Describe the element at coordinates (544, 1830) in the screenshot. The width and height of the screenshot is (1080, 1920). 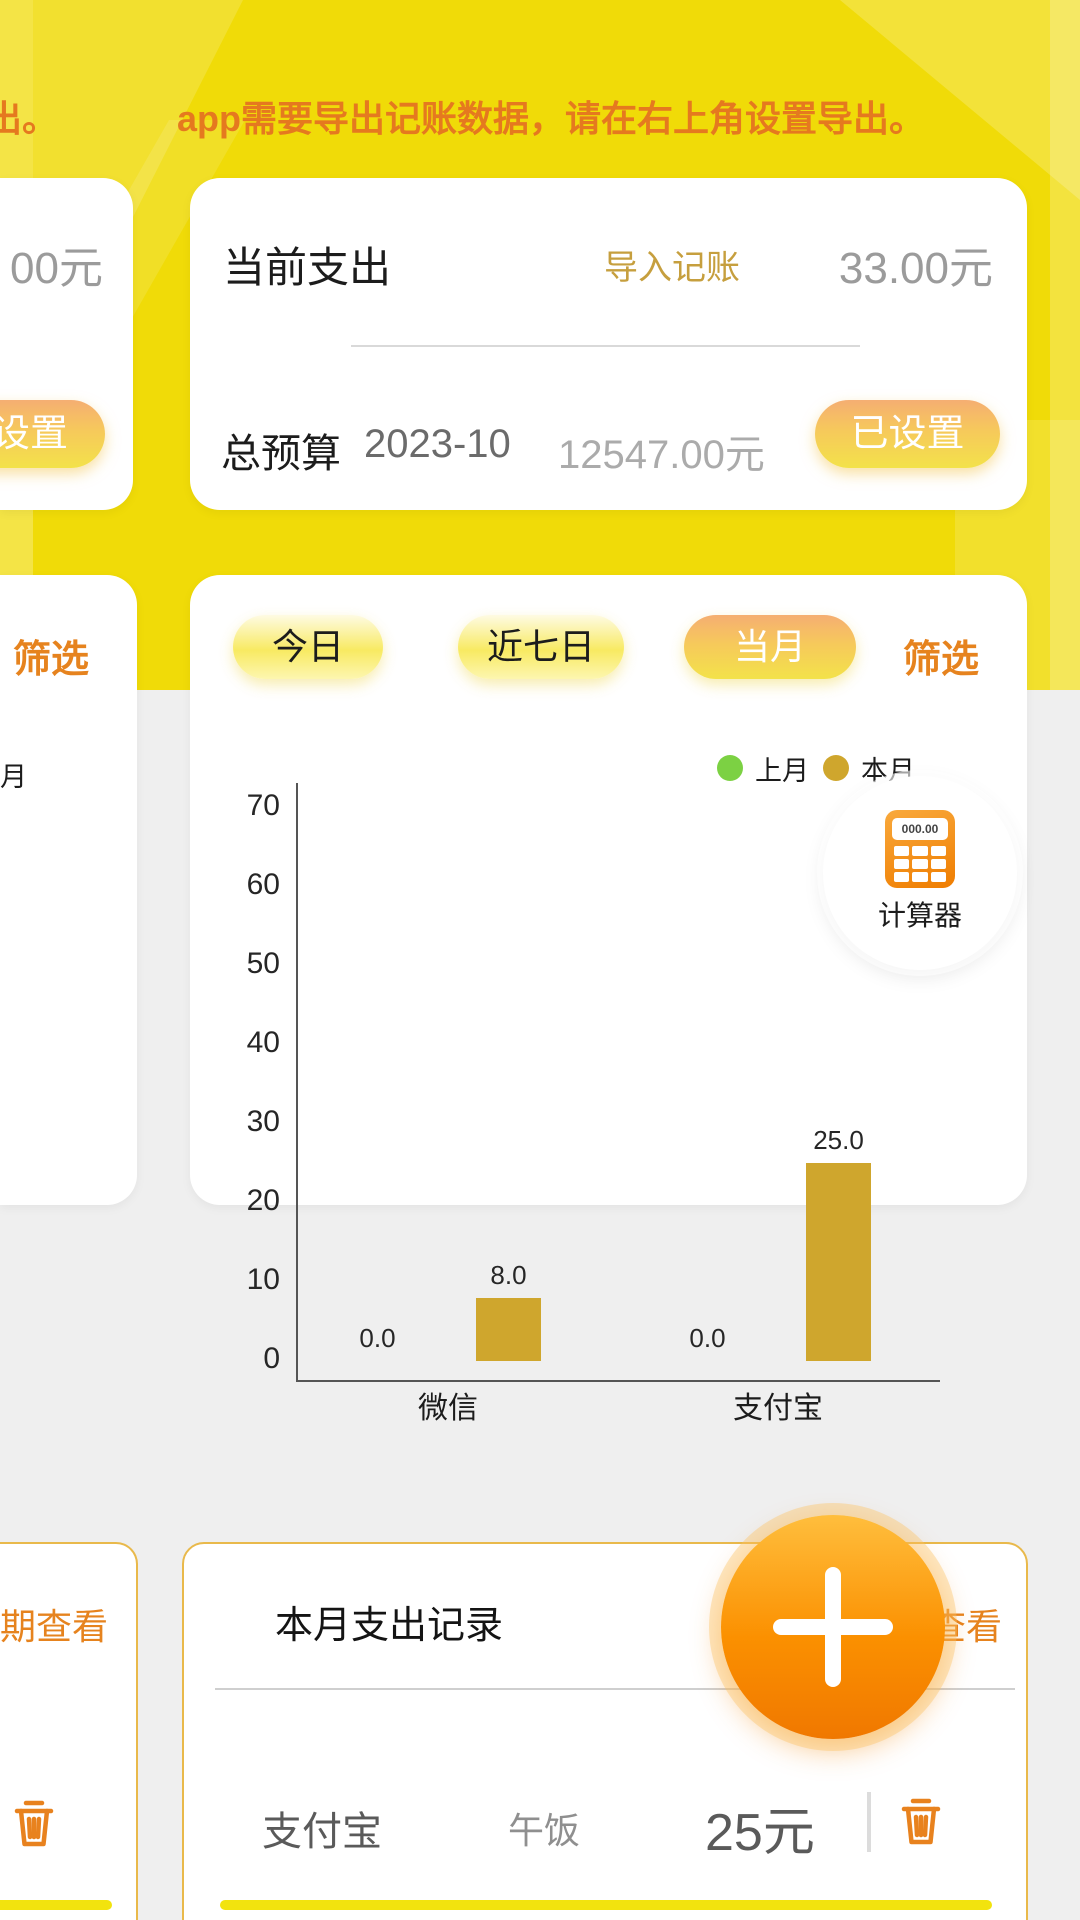
I see `record-note: 午饭` at that location.